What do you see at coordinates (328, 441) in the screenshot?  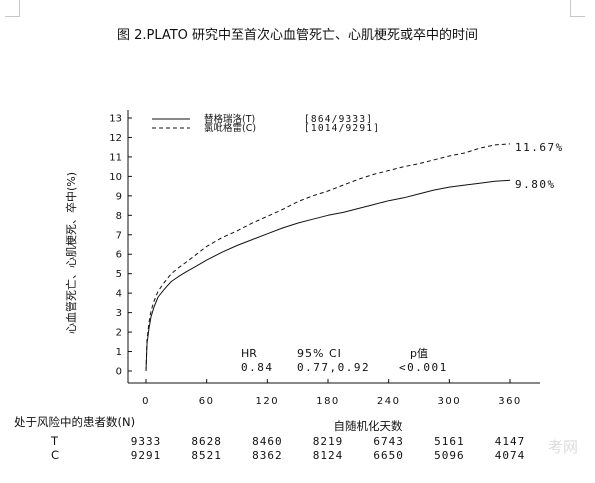 I see `risk-cell: 8219` at bounding box center [328, 441].